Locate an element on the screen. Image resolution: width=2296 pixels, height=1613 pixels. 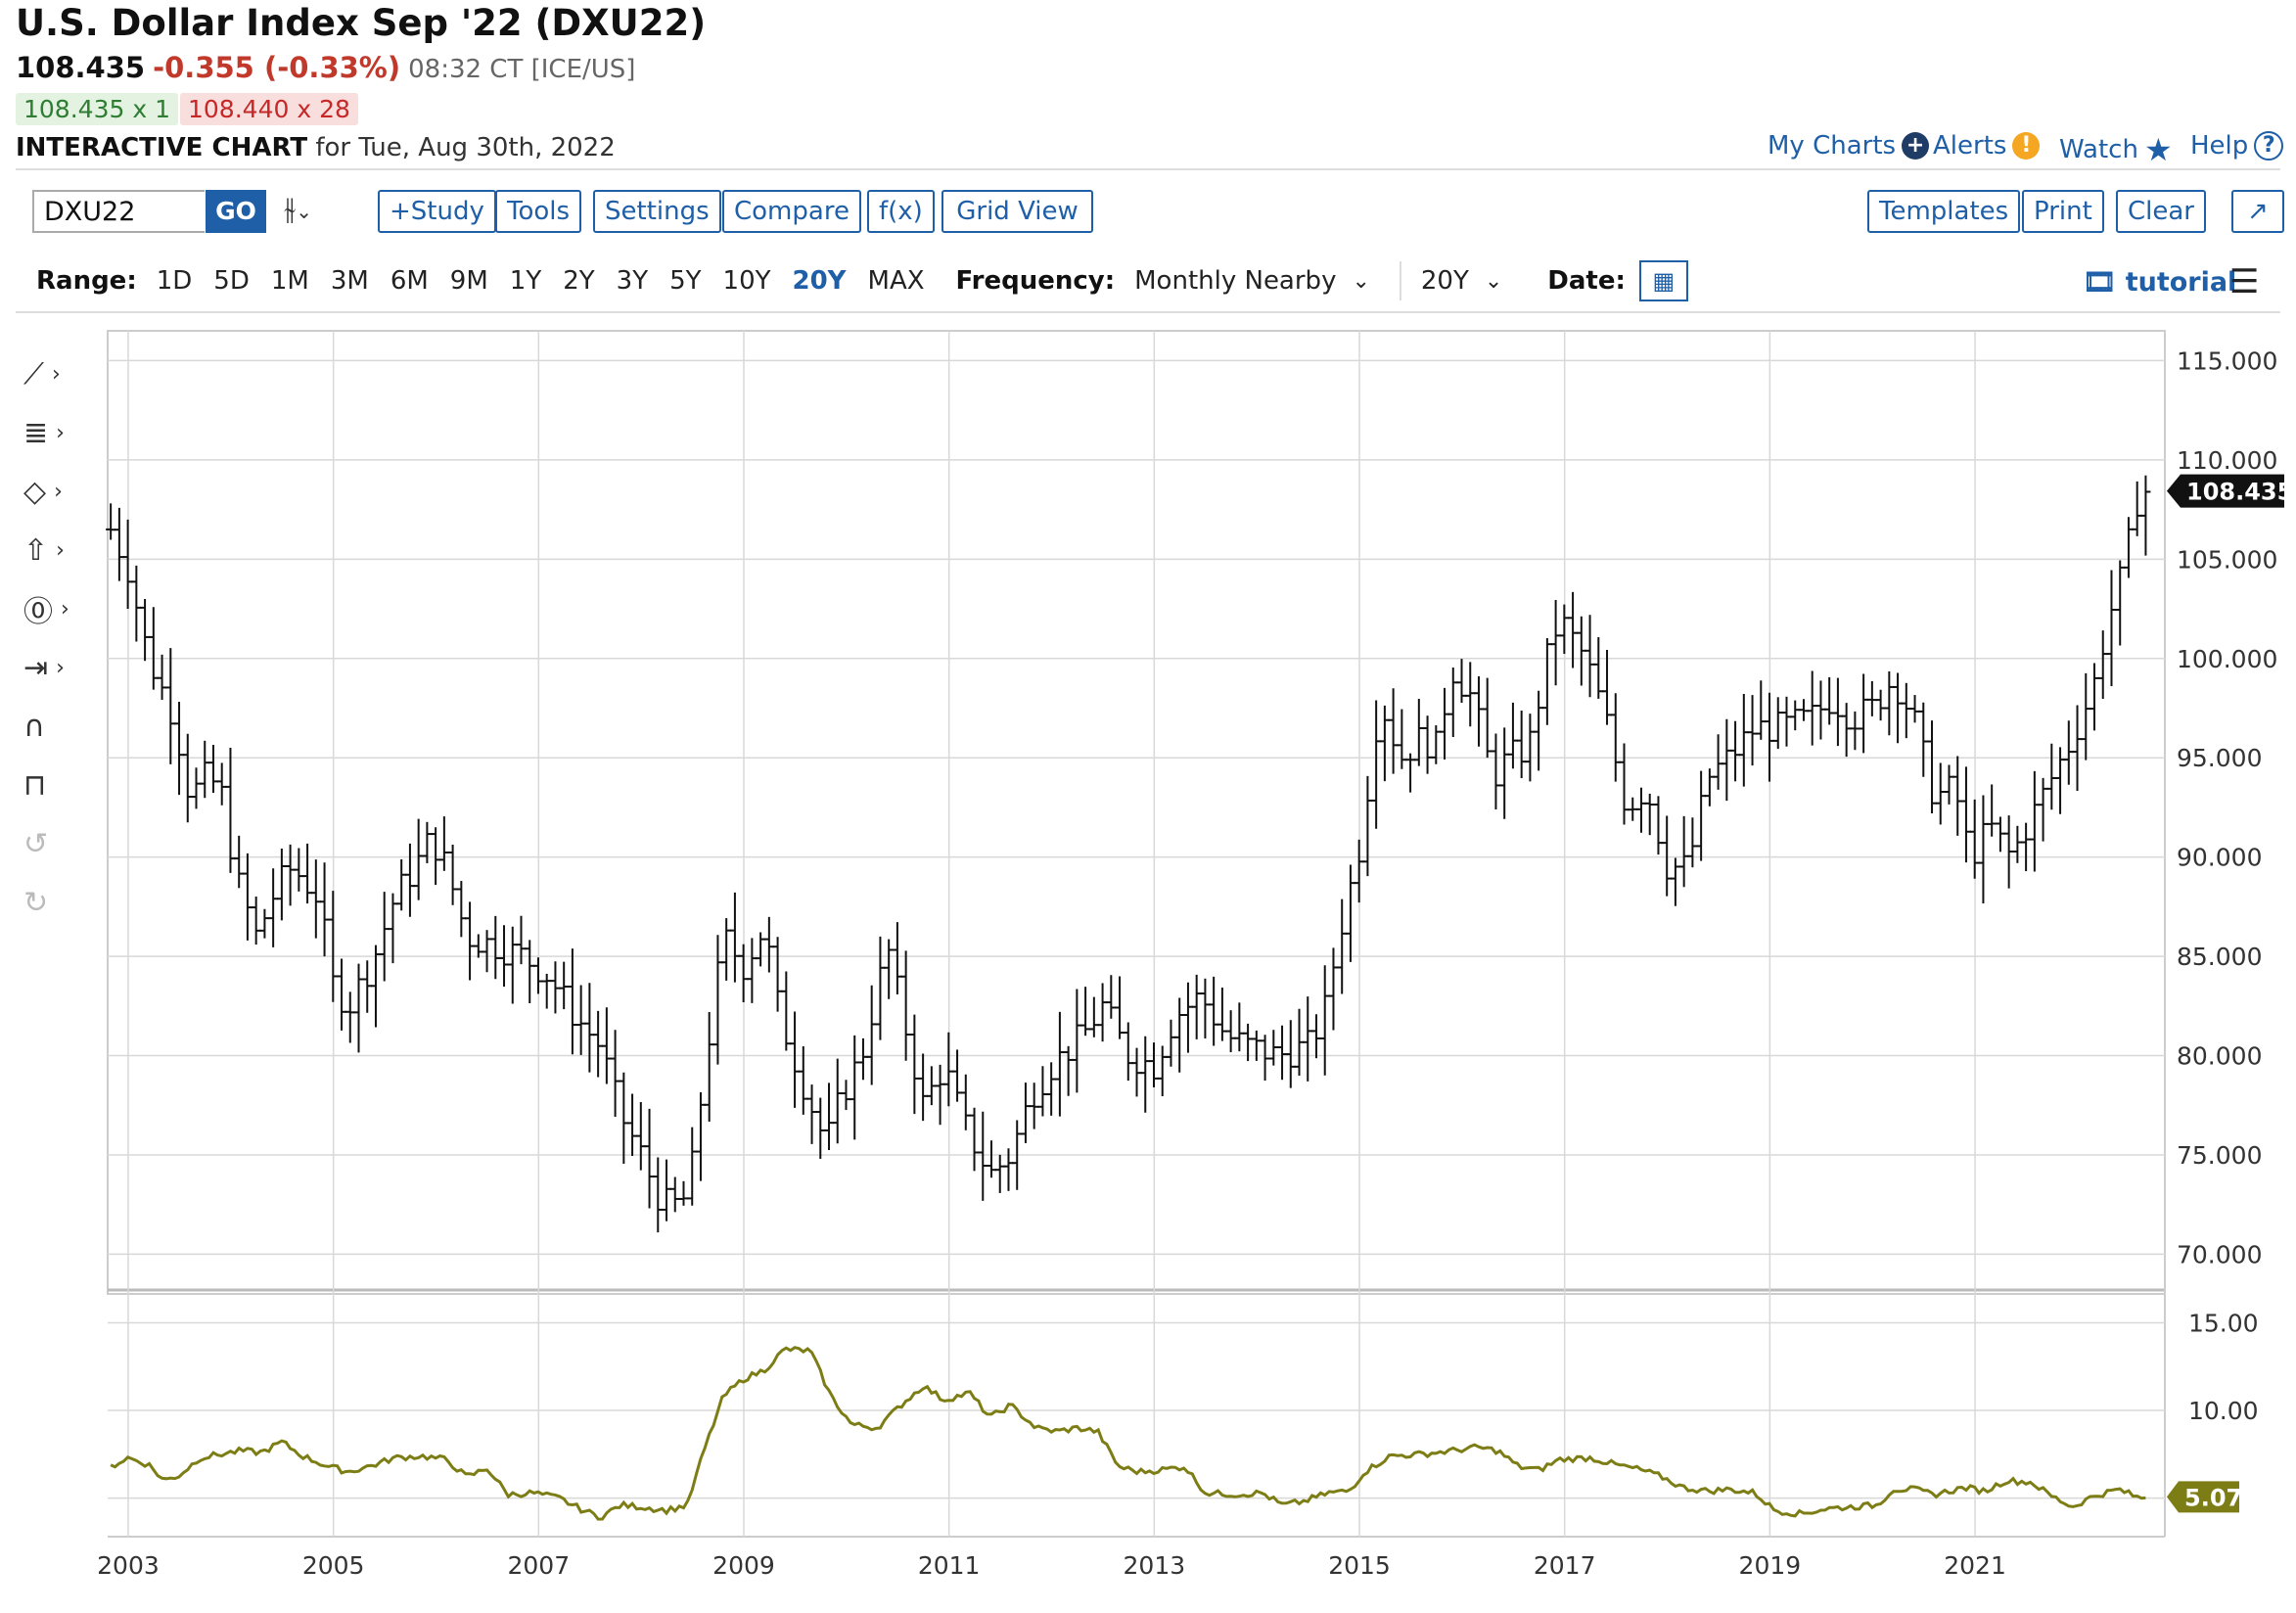
last-price-label: 108.435 is located at coordinates (2239, 492).